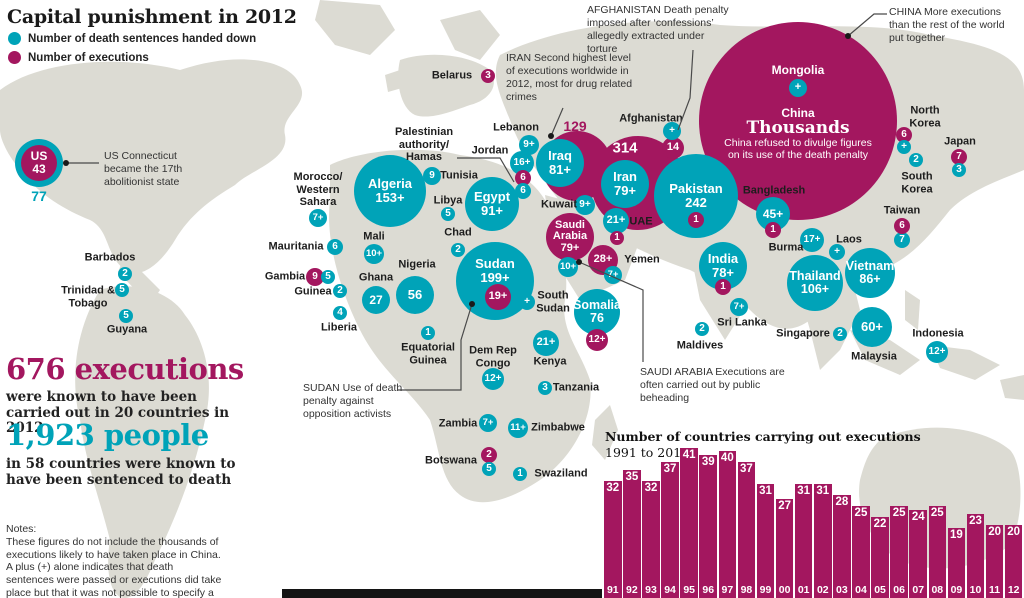 This screenshot has width=1024, height=598. I want to click on bubble-burma-sentences: 17+, so click(812, 240).